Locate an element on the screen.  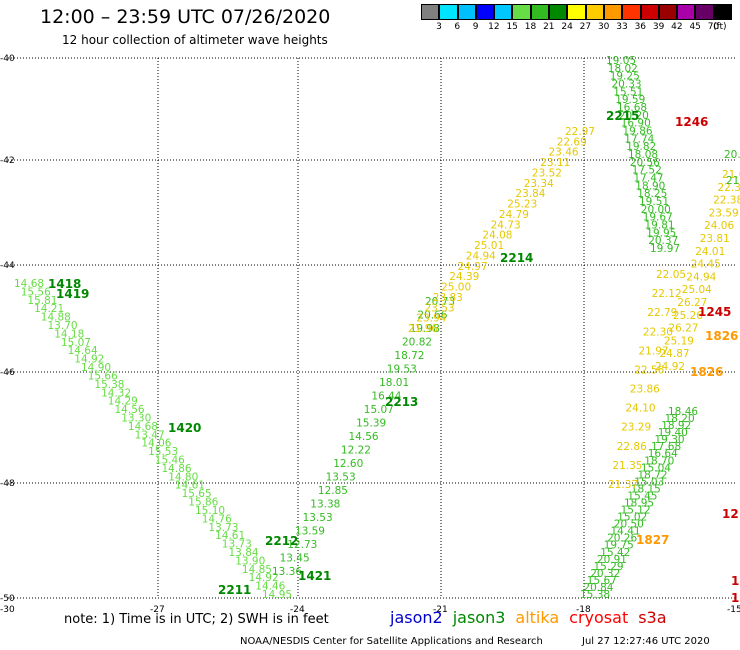
wave-height-value: 14.06 is located at coordinates (156, 444).